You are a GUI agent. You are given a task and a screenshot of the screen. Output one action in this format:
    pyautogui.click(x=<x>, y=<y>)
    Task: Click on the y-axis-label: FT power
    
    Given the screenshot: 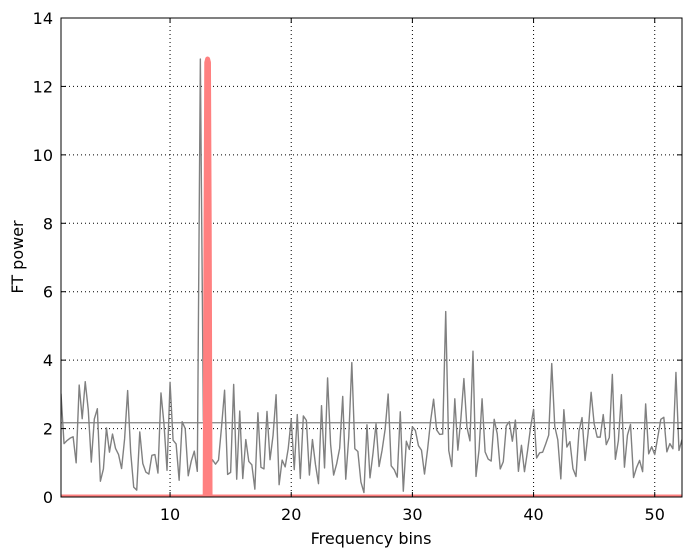 What is the action you would take?
    pyautogui.click(x=17, y=257)
    